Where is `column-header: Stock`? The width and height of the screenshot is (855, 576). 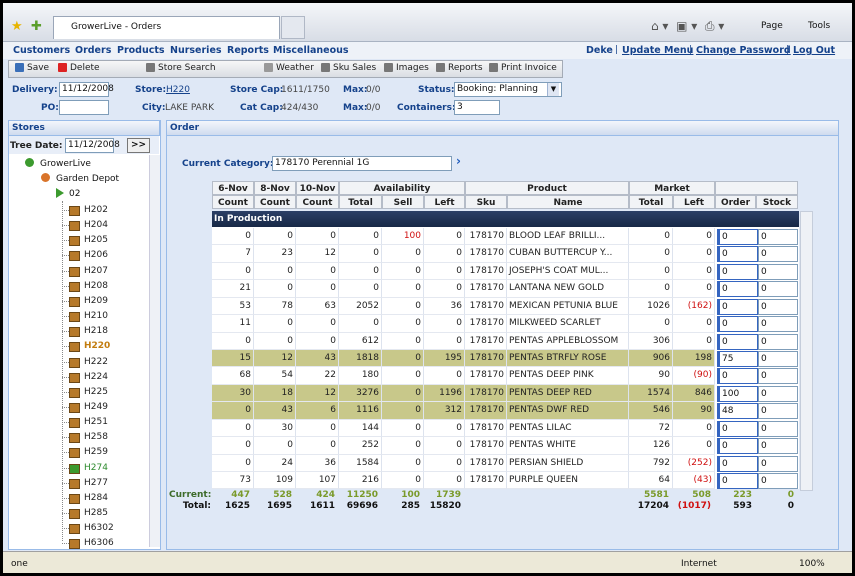 column-header: Stock is located at coordinates (777, 202).